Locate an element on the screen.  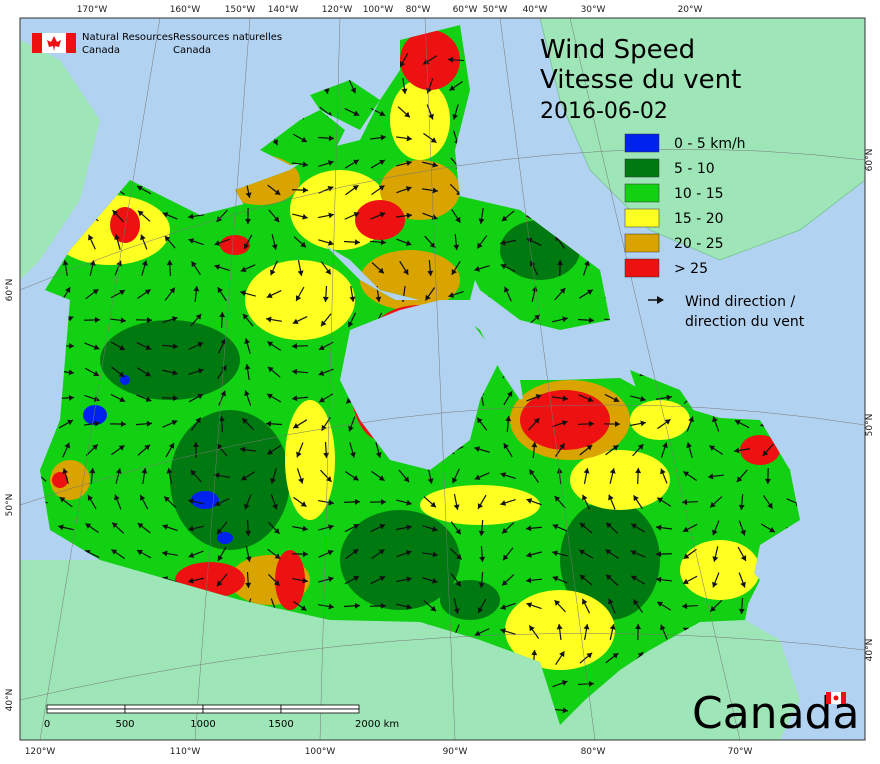
legend-label: 5 - 10 is located at coordinates (694, 169).